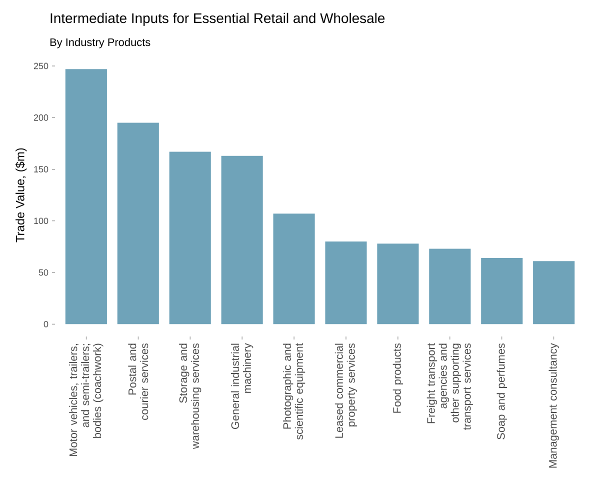  I want to click on x-tick-label: Photographic and scientific equipment, so click(294, 391).